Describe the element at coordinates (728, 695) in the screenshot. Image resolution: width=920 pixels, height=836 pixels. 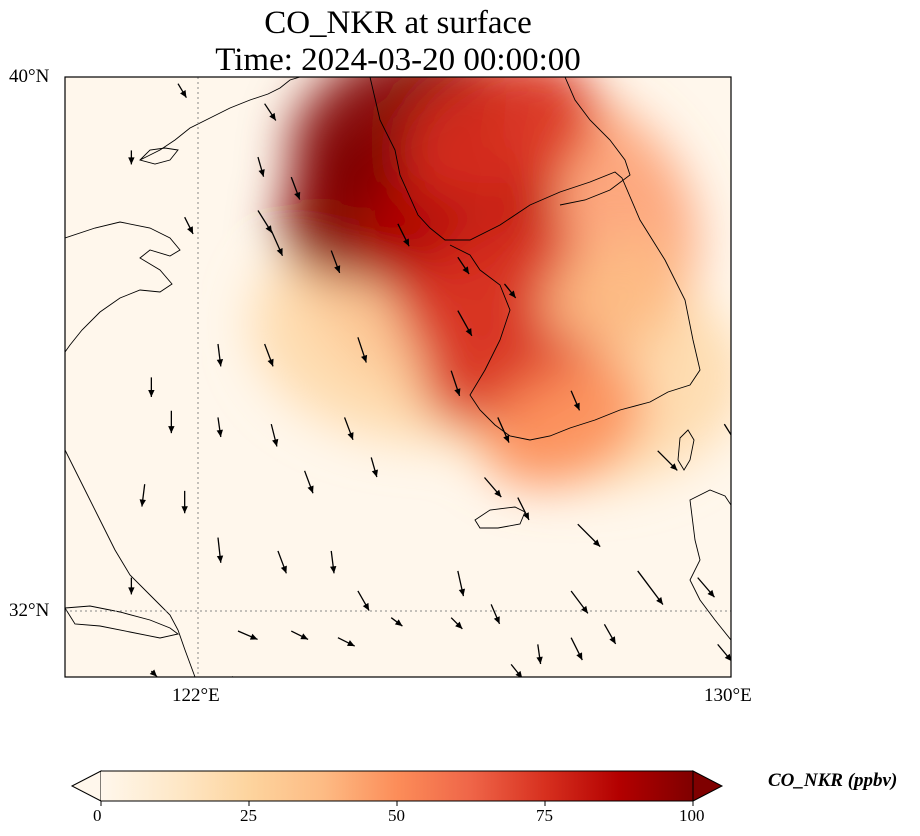
I see `lon-tick-130e: 130°E` at that location.